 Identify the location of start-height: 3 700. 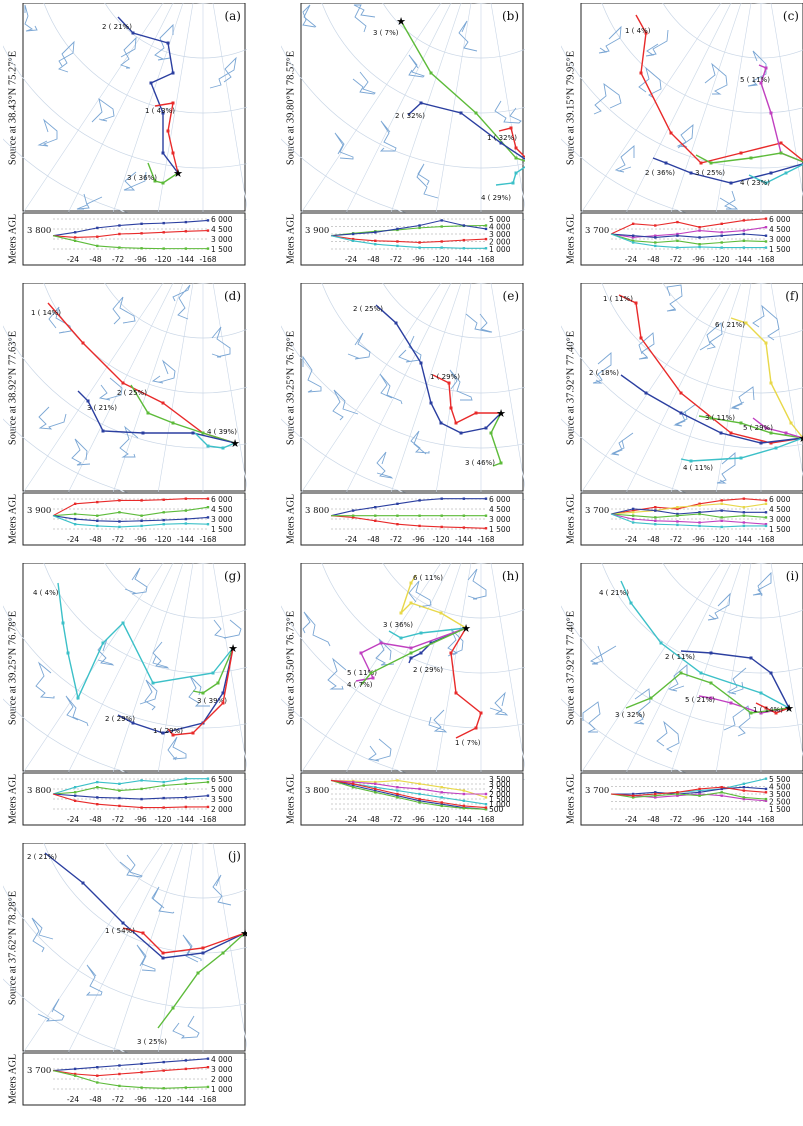
(597, 791).